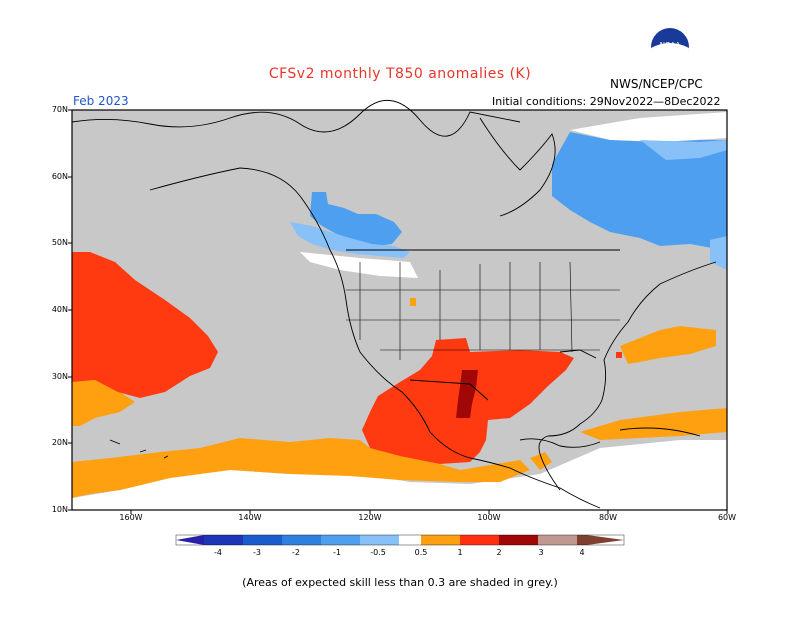  I want to click on state-borders, so click(483, 310).